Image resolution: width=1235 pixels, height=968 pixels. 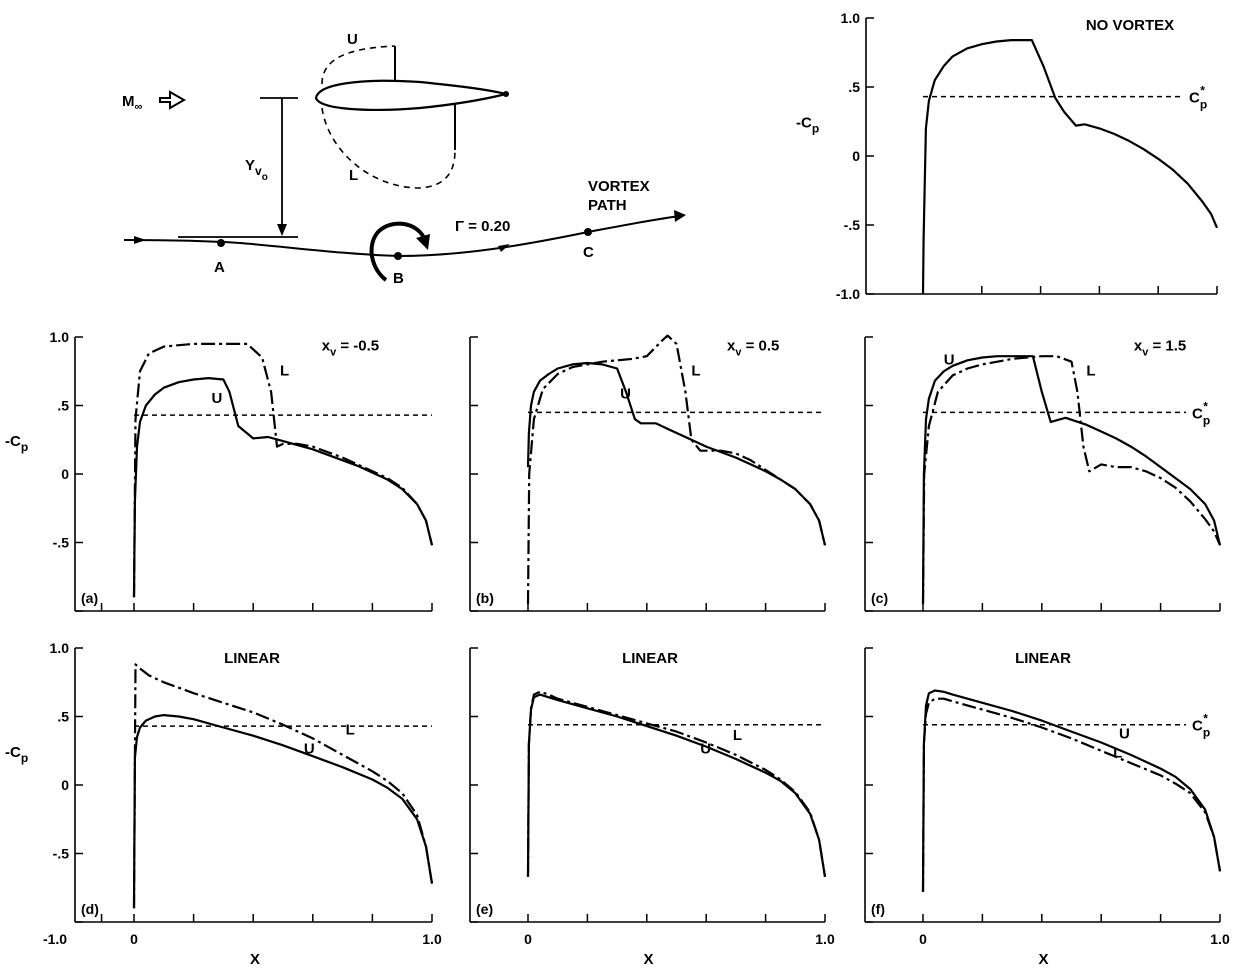 What do you see at coordinates (358, 65) in the screenshot?
I see `upper-cp-loop` at bounding box center [358, 65].